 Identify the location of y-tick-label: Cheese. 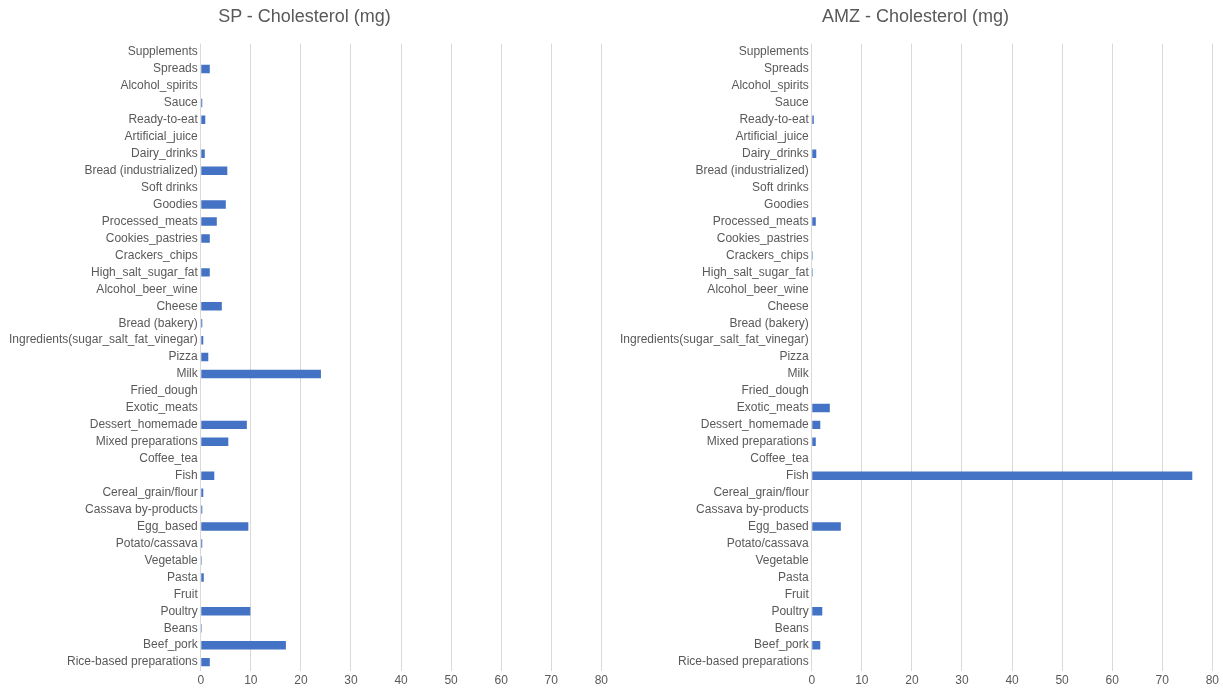
(177, 305).